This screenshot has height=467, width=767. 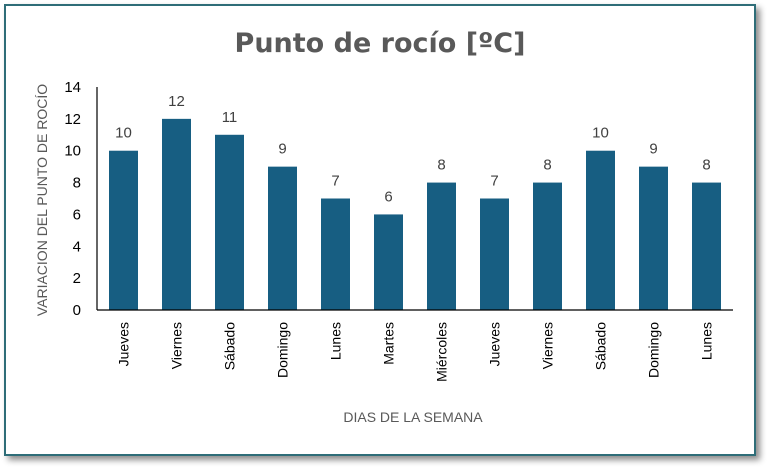 I want to click on y-axis-ticks: 0 2 4 6 8 10 12 14, so click(x=72, y=199).